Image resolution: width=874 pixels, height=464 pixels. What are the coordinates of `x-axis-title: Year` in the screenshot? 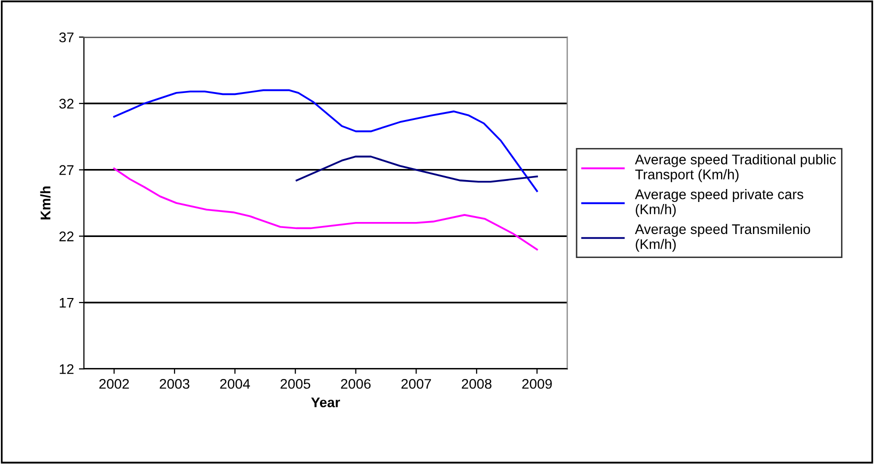 It's located at (325, 403).